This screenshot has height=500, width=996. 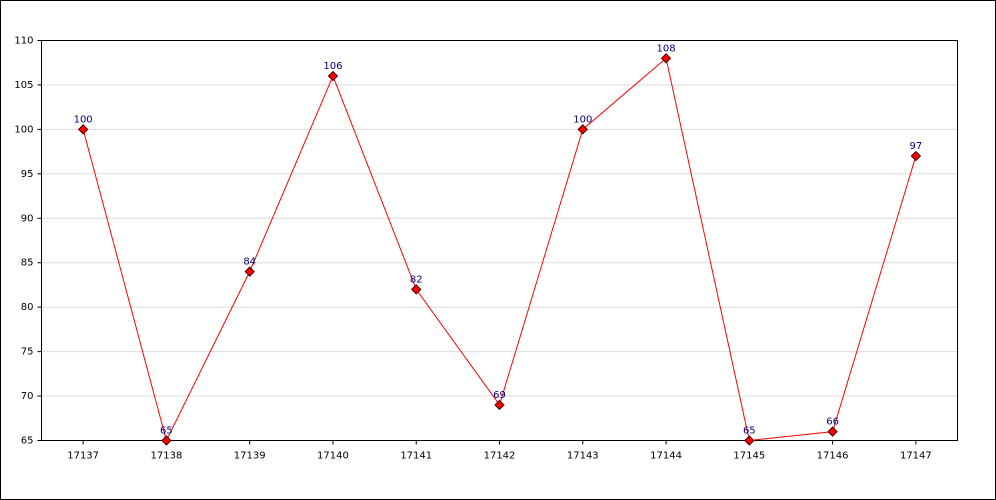 What do you see at coordinates (250, 456) in the screenshot?
I see `x-tick-label: 17139` at bounding box center [250, 456].